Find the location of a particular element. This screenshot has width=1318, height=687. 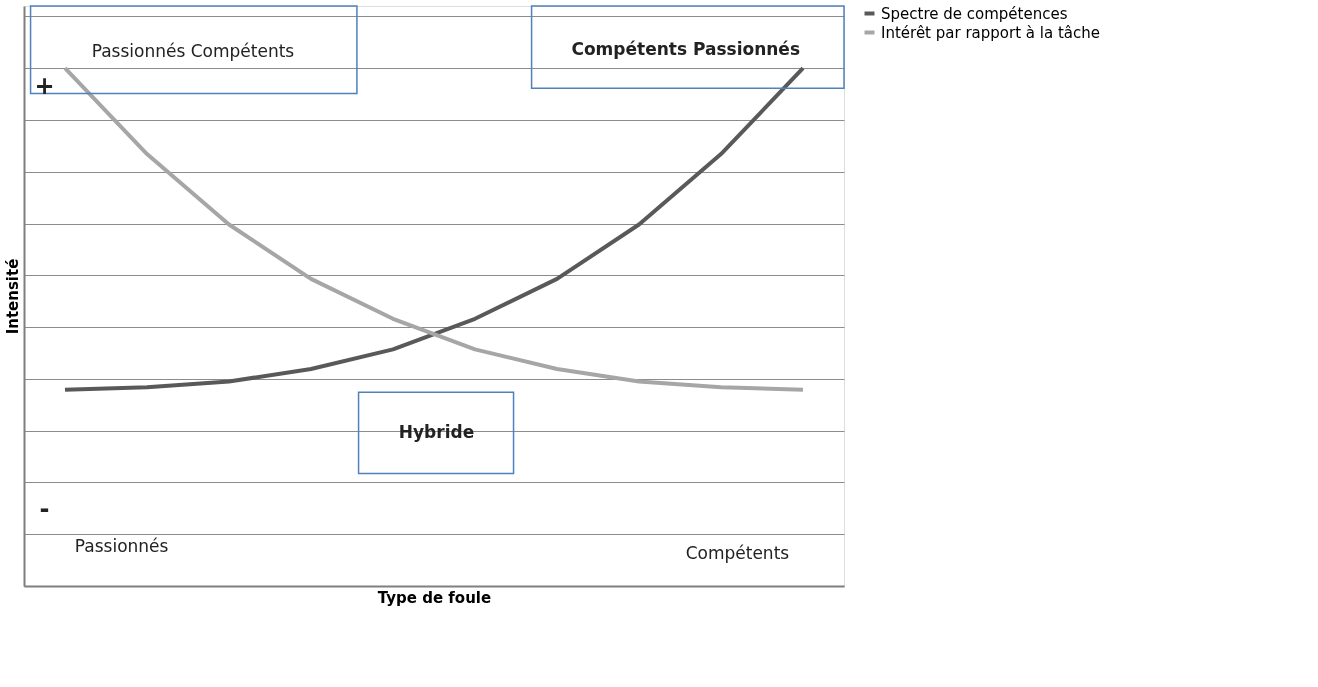

legend-label: Spectre de compétences is located at coordinates (974, 13).